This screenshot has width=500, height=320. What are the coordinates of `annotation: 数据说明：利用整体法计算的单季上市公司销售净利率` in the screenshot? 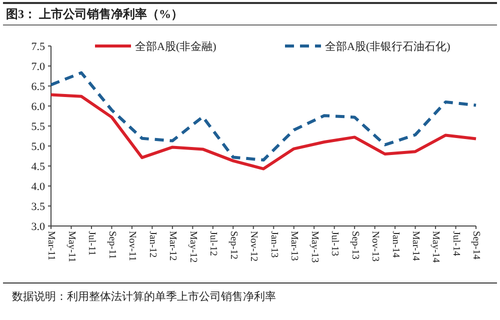 It's located at (144, 297).